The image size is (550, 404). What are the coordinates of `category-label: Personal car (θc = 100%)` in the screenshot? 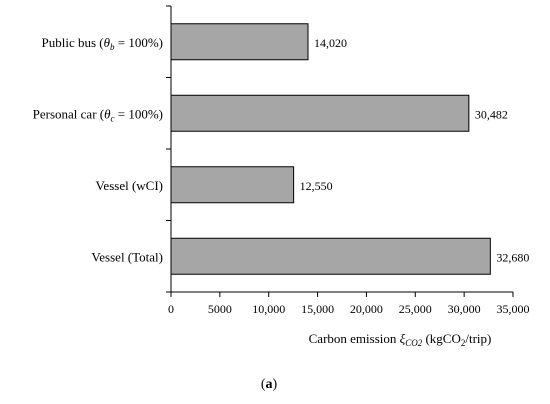 It's located at (98, 114).